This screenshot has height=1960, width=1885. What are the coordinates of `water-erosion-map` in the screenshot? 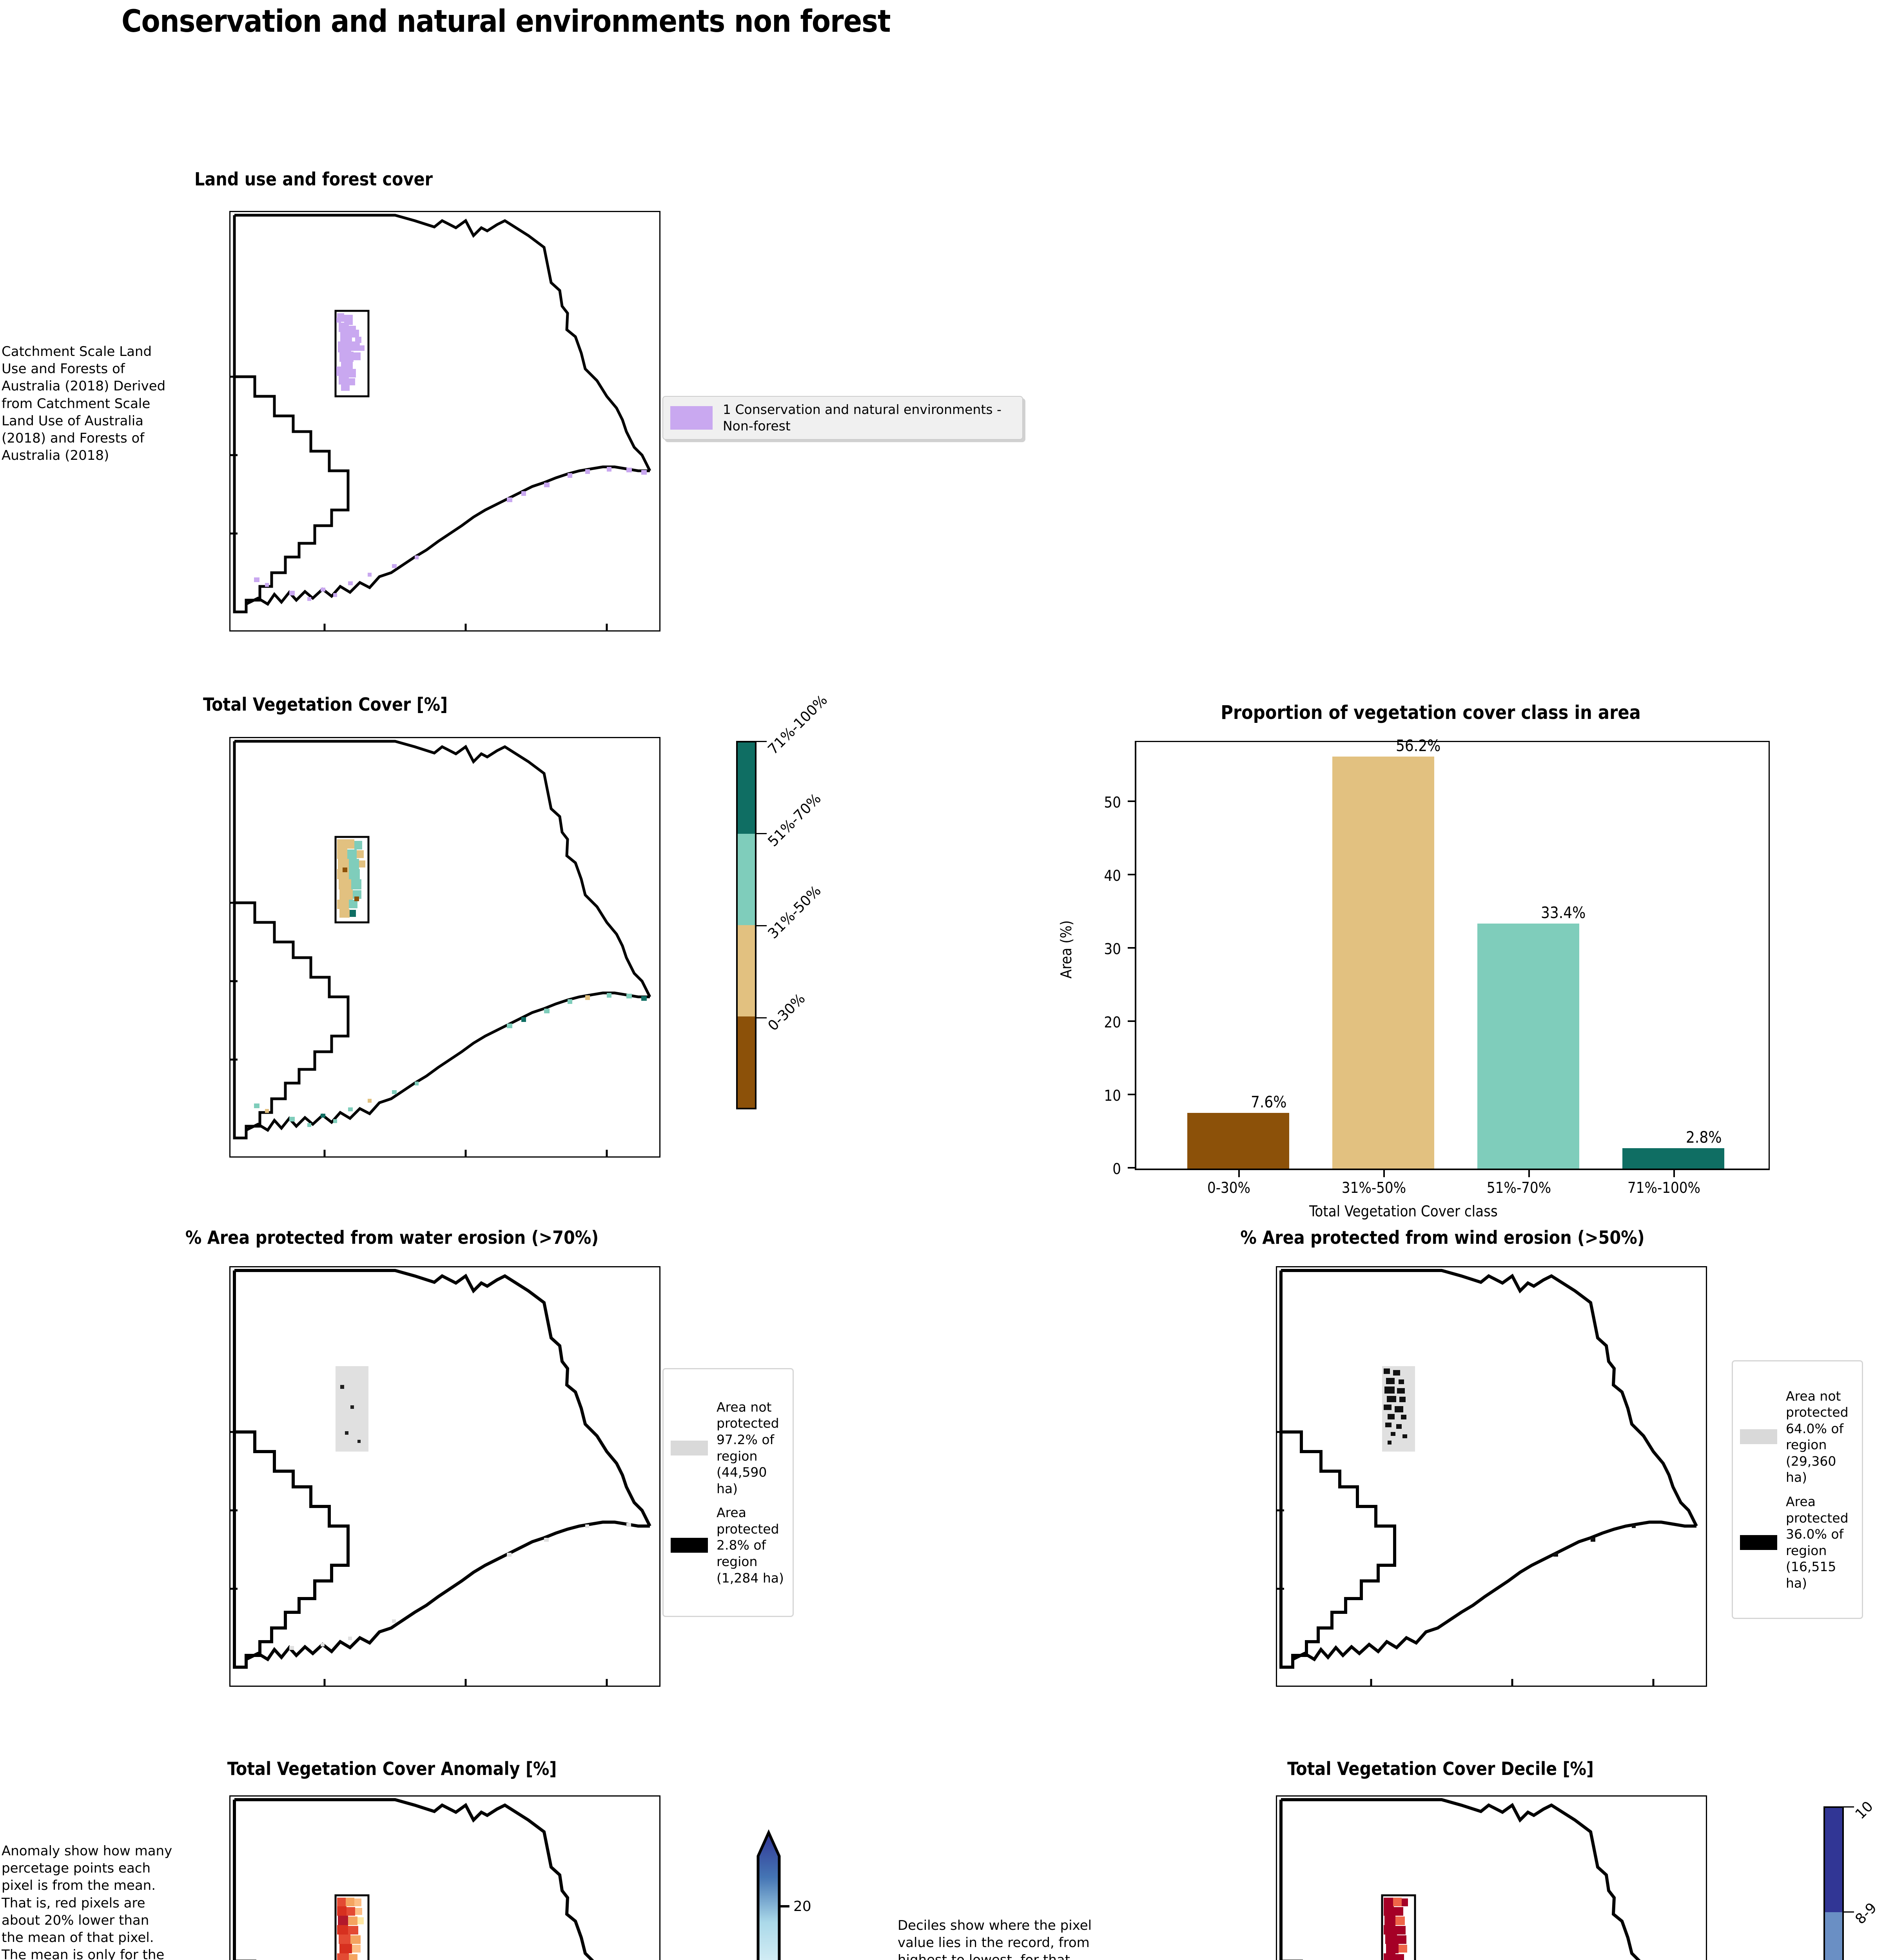 It's located at (445, 1476).